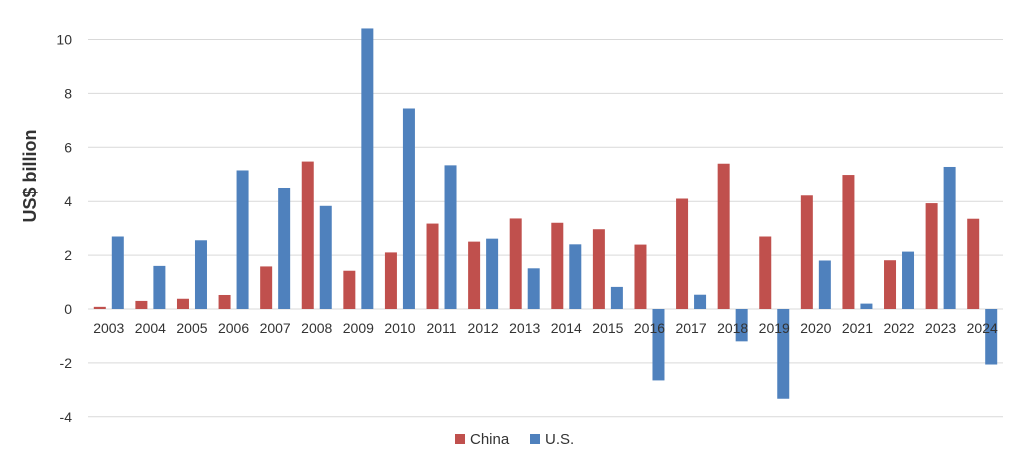 The image size is (1023, 462). Describe the element at coordinates (783, 354) in the screenshot. I see `bar-us-2019` at that location.